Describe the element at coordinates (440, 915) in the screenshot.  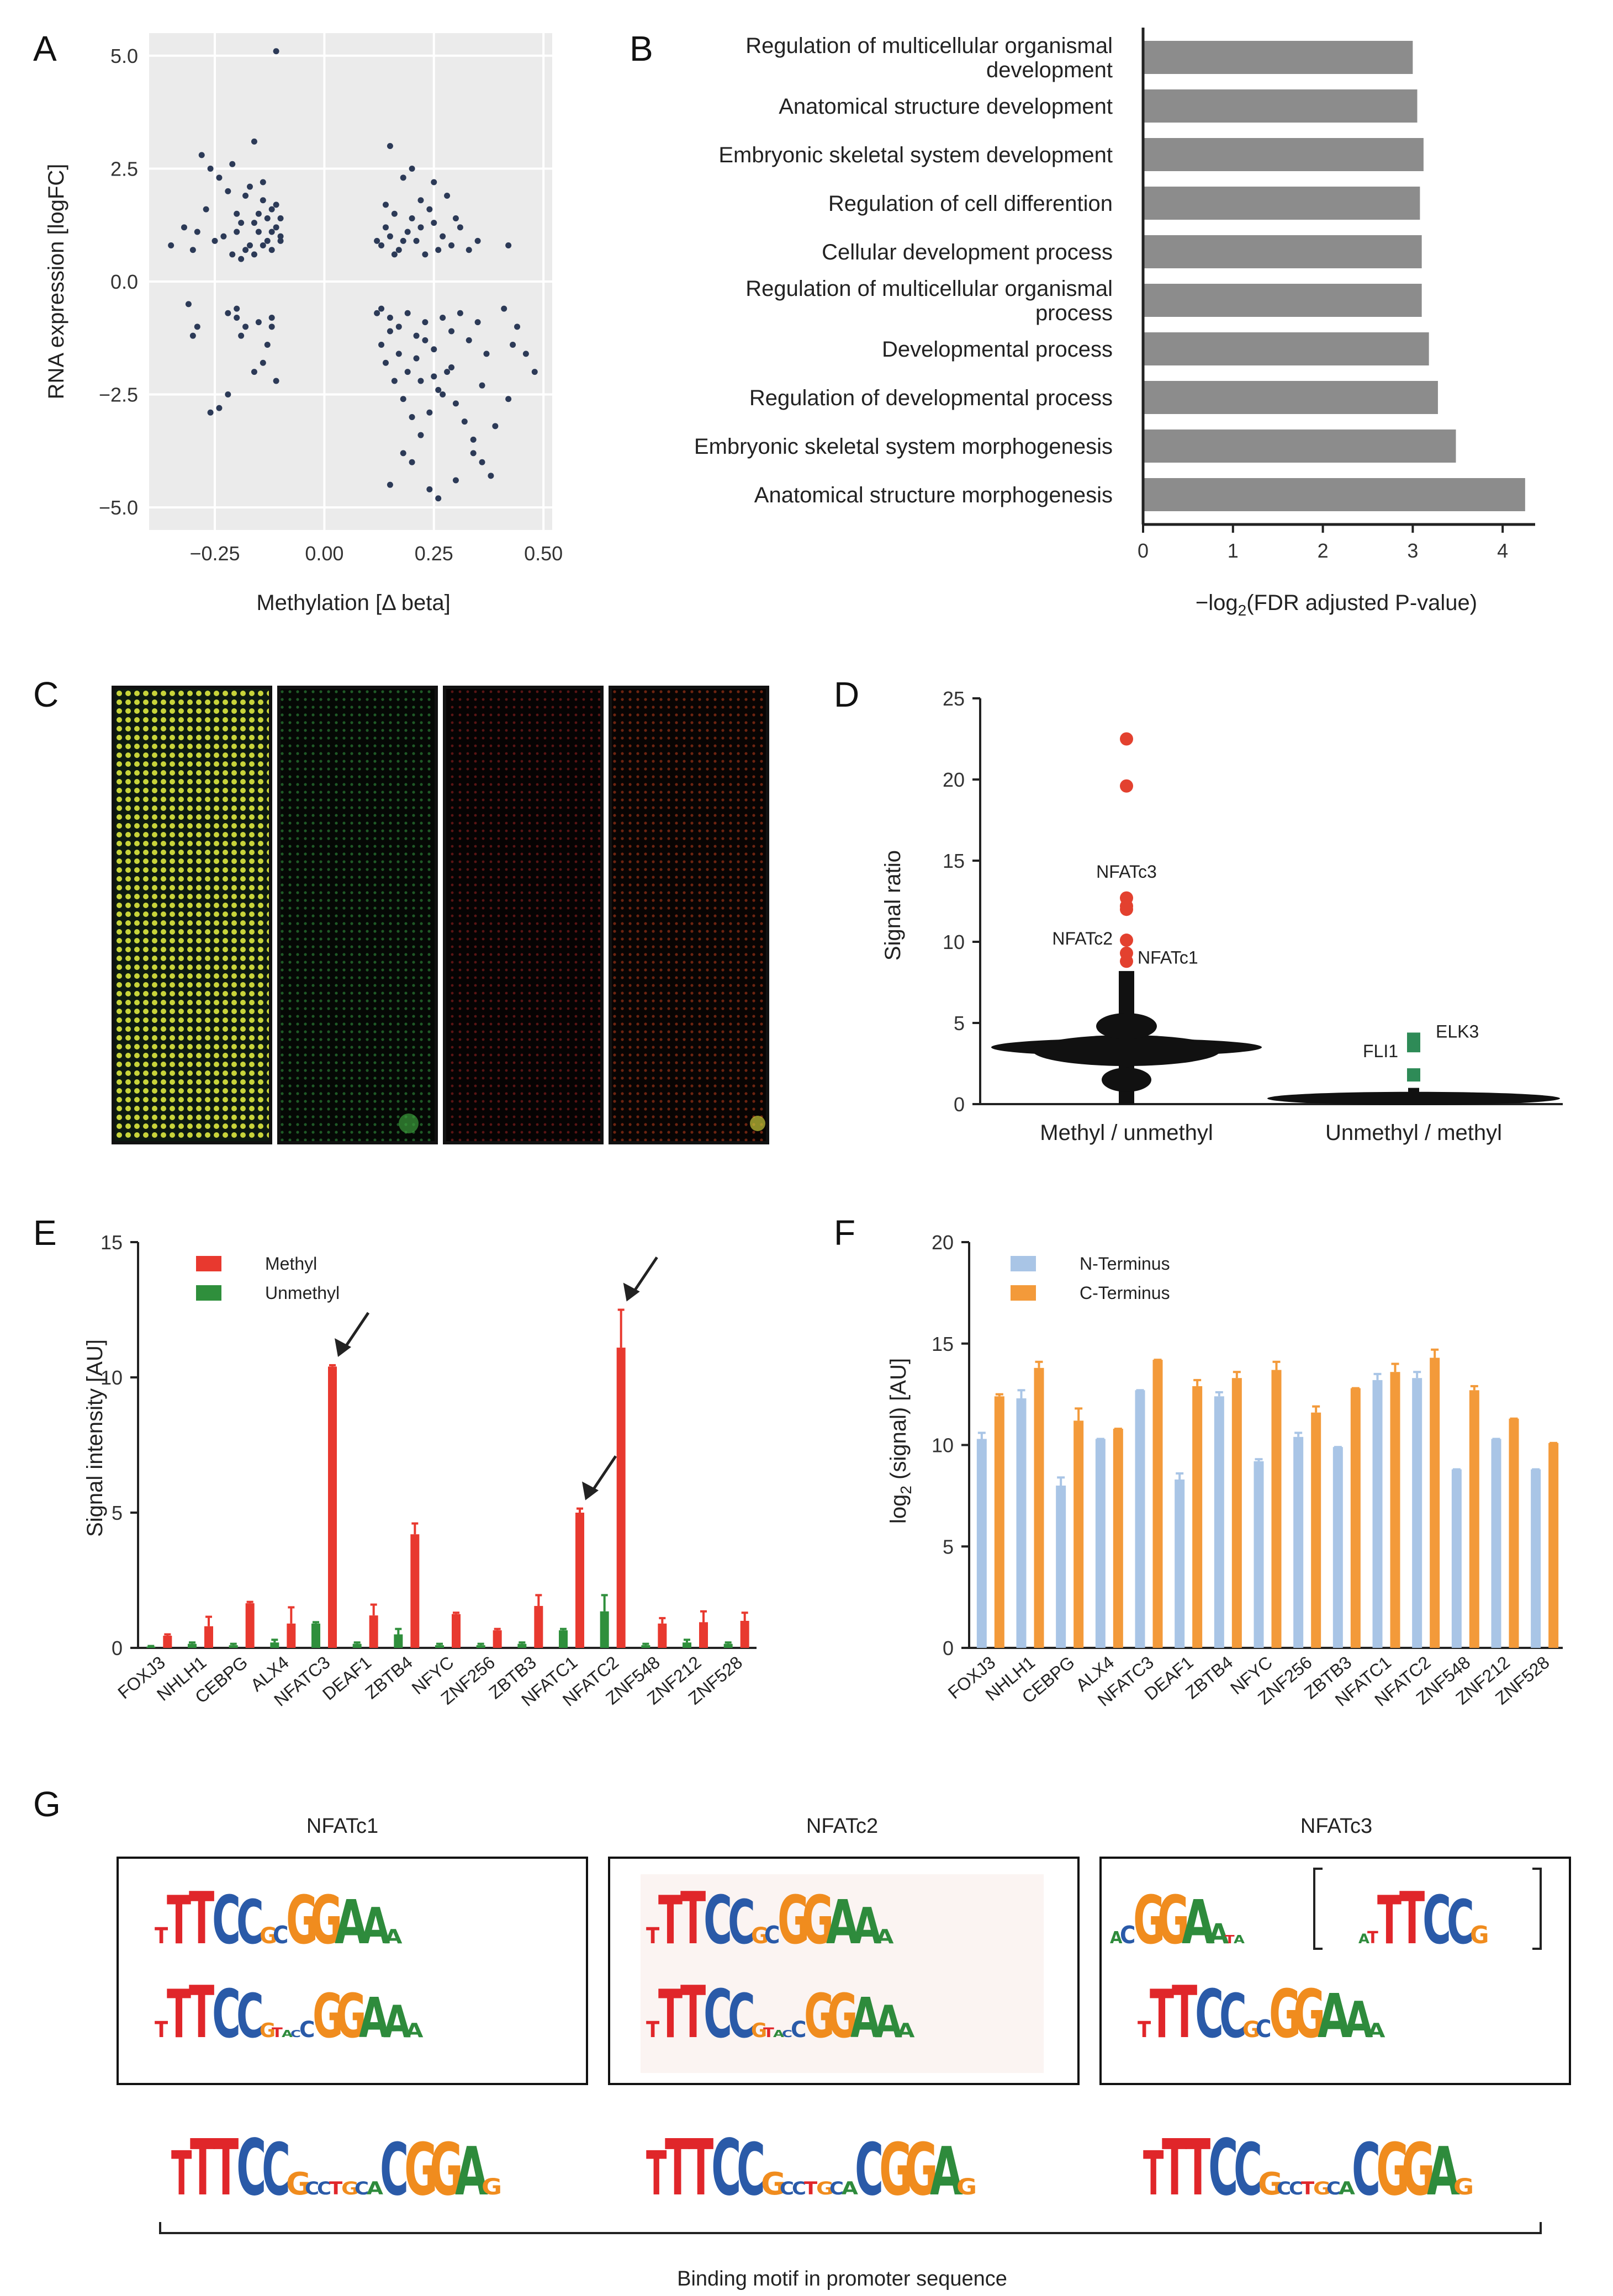
I see `panel-c-microarray-images` at that location.